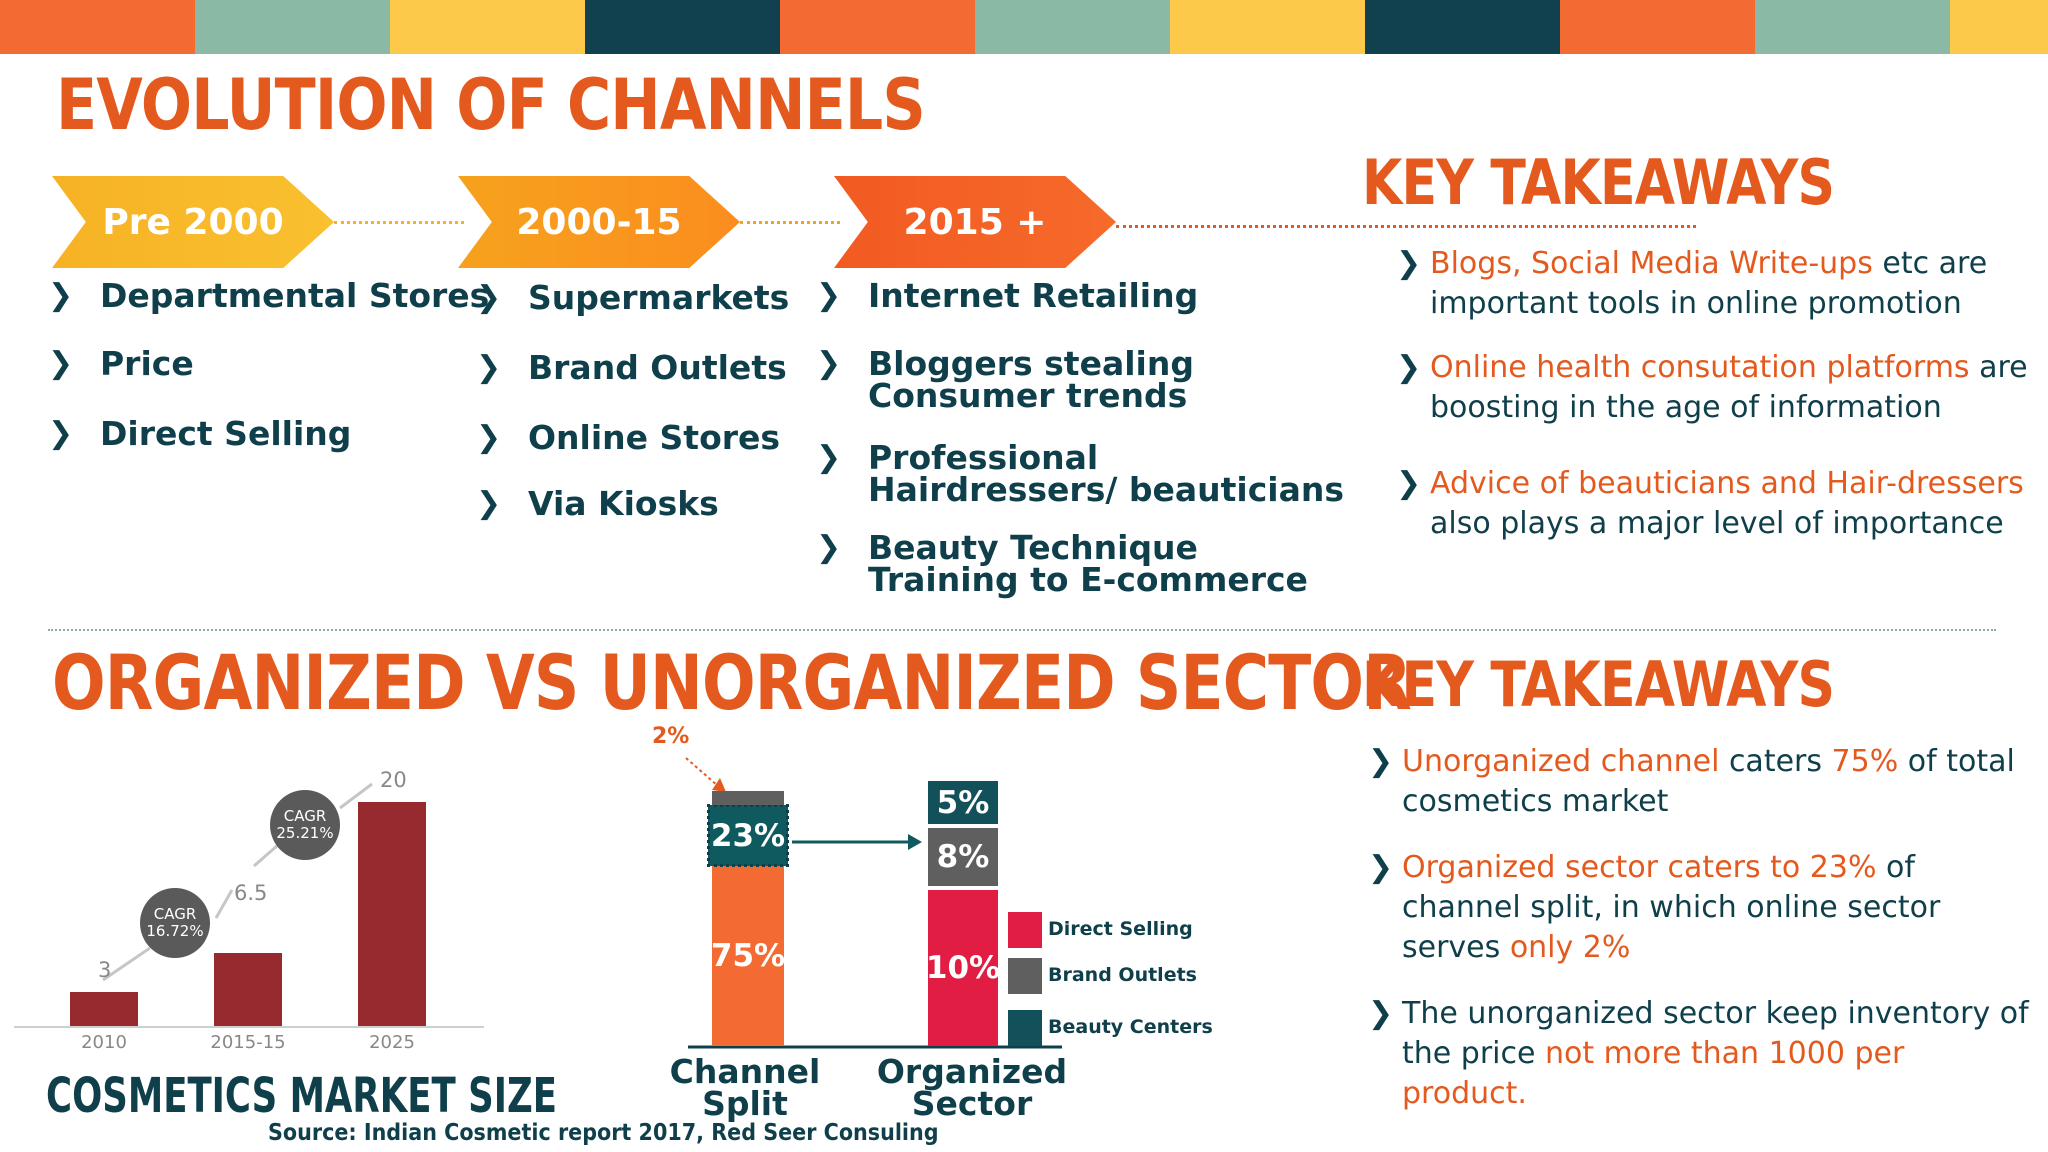 This screenshot has width=2048, height=1152. Describe the element at coordinates (745, 1087) in the screenshot. I see `channel-split-label: Channel Split` at that location.